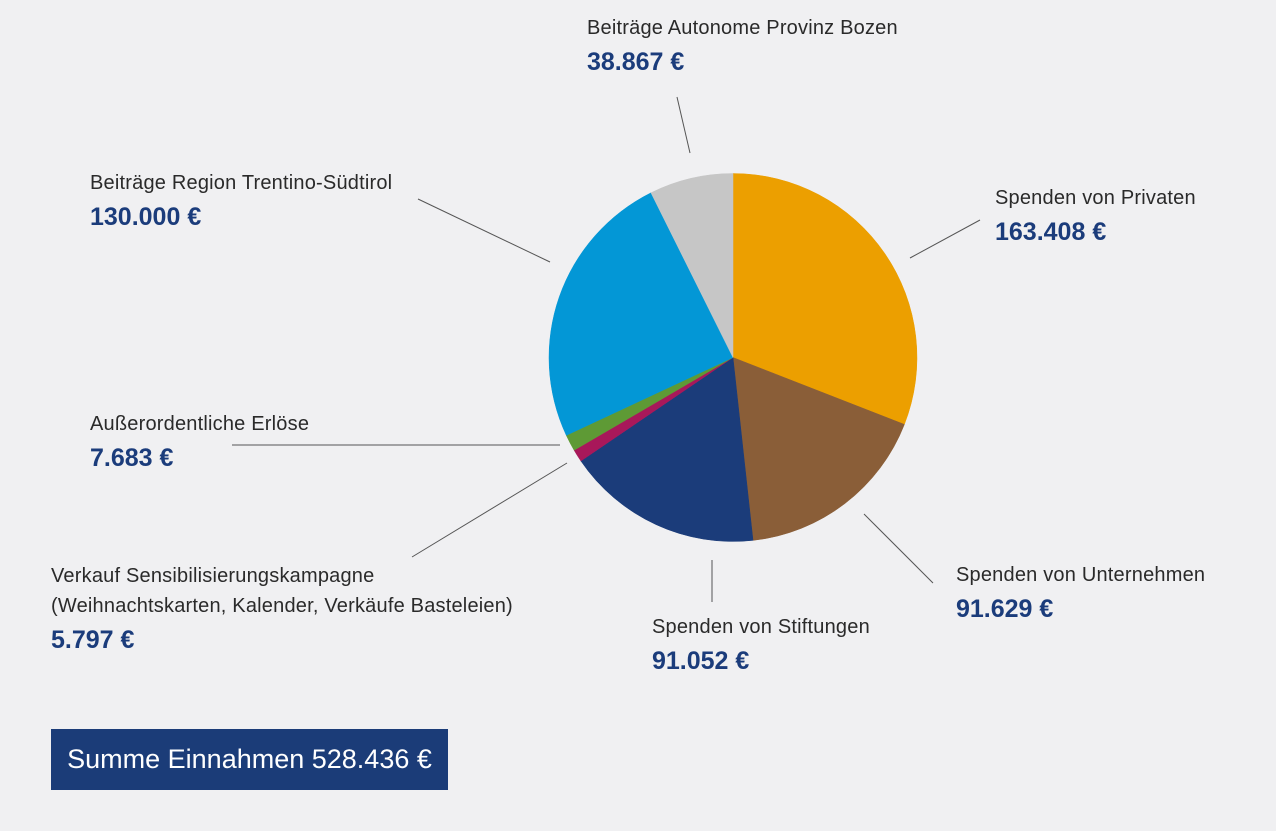 The image size is (1276, 831). What do you see at coordinates (641, 314) in the screenshot?
I see `pie-slice-region` at bounding box center [641, 314].